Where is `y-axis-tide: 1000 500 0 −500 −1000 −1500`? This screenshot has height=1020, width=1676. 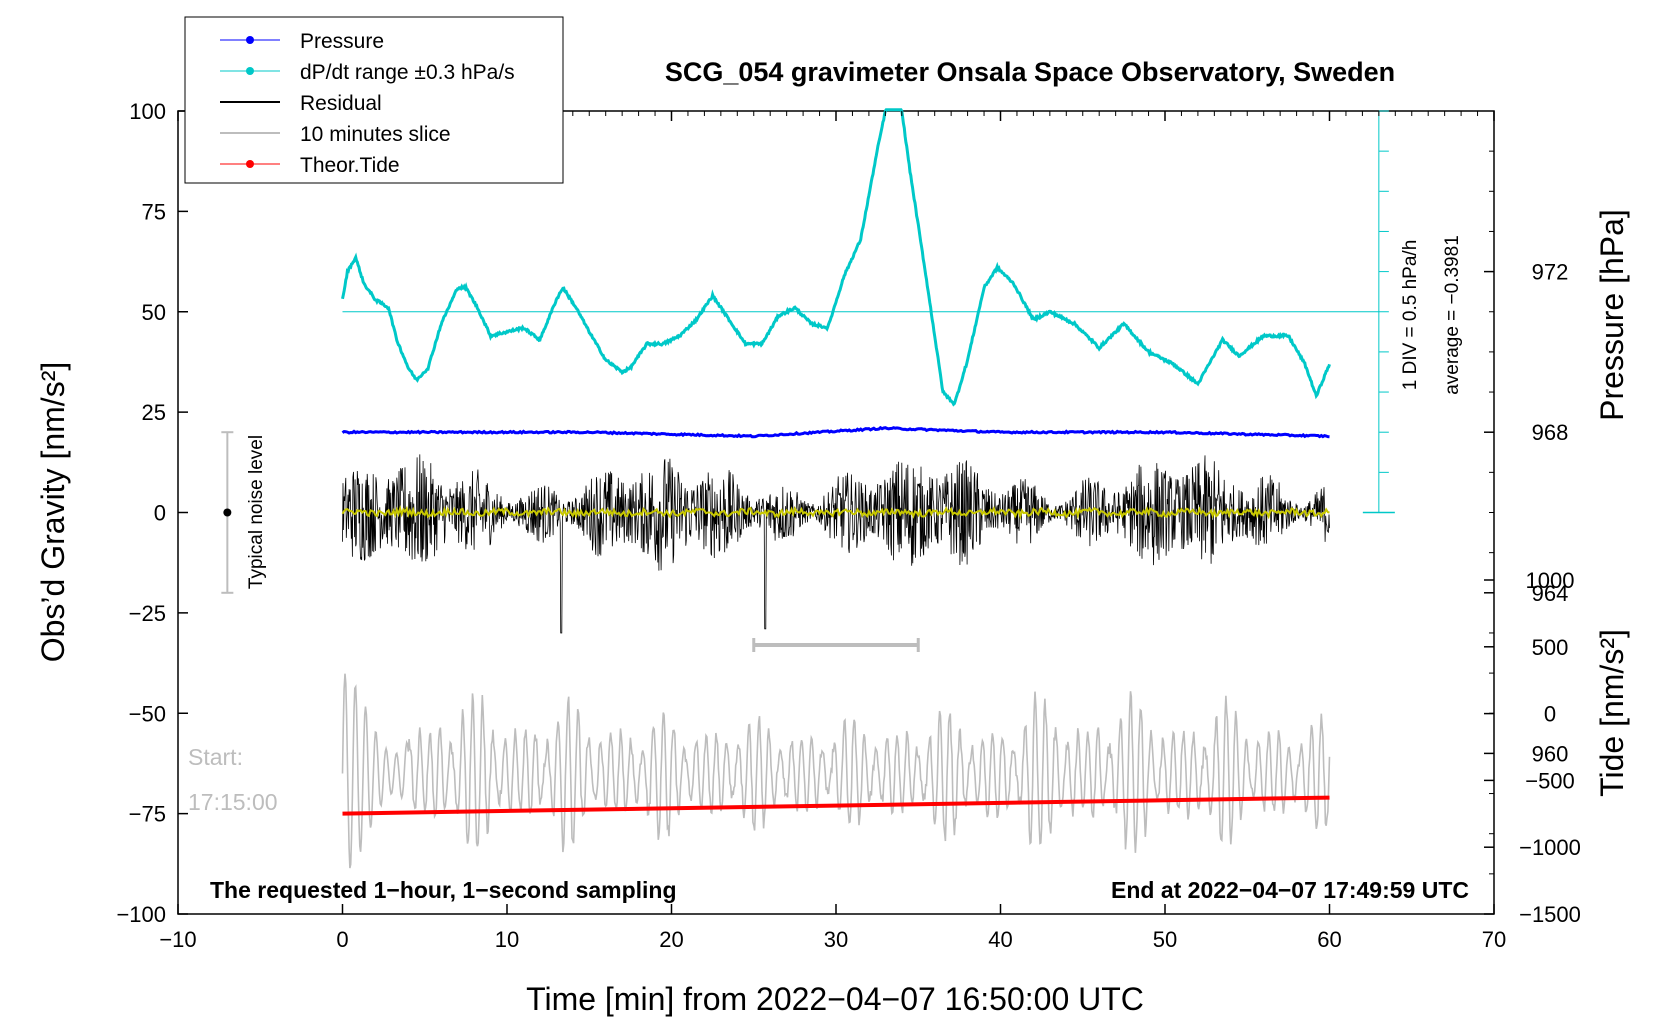
y-axis-tide: 1000 500 0 −500 −1000 −1500 is located at coordinates (1532, 747).